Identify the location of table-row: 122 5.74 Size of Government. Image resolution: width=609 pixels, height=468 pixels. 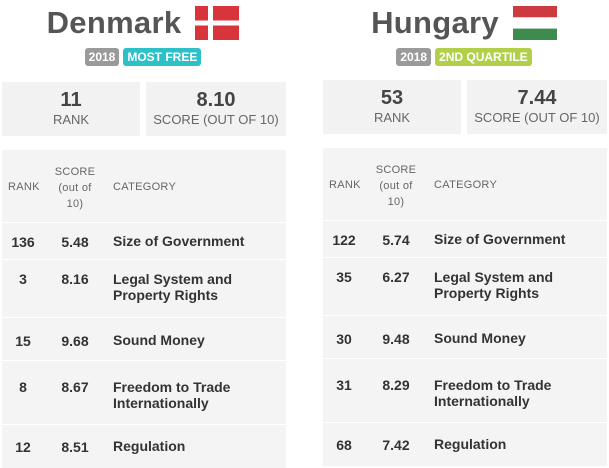
(465, 238).